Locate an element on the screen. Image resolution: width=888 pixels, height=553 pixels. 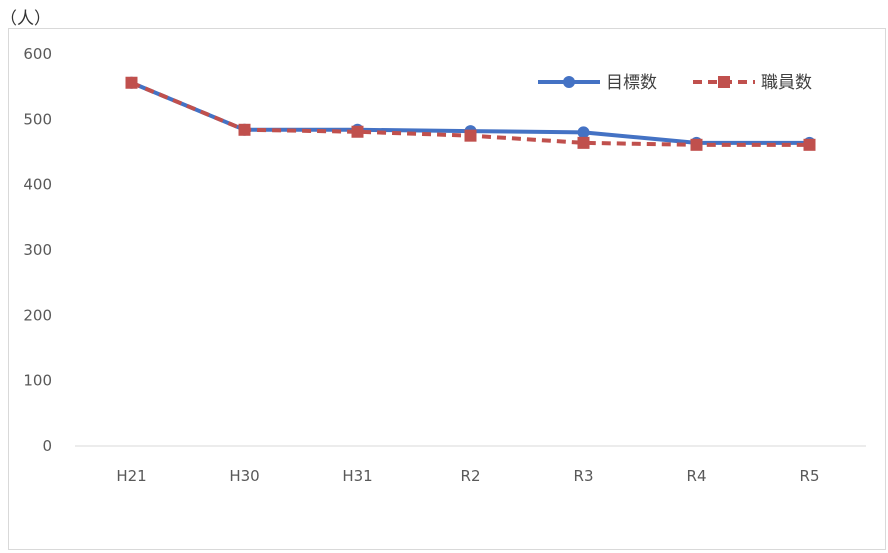
y-tick-label: 400 is located at coordinates (37, 185).